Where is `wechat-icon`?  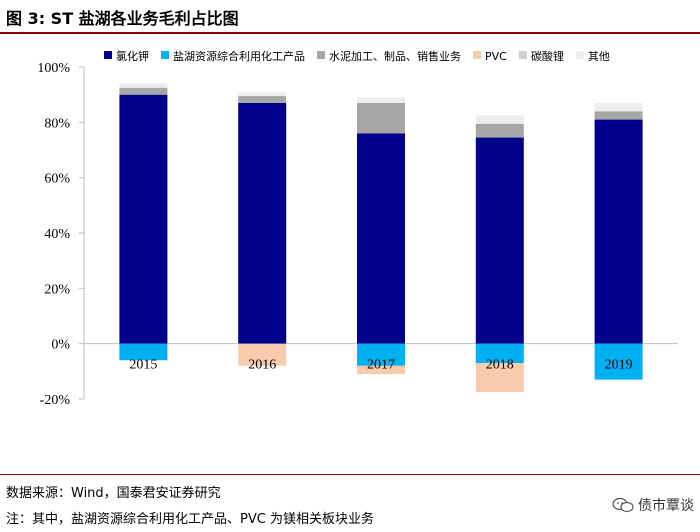 wechat-icon is located at coordinates (623, 505).